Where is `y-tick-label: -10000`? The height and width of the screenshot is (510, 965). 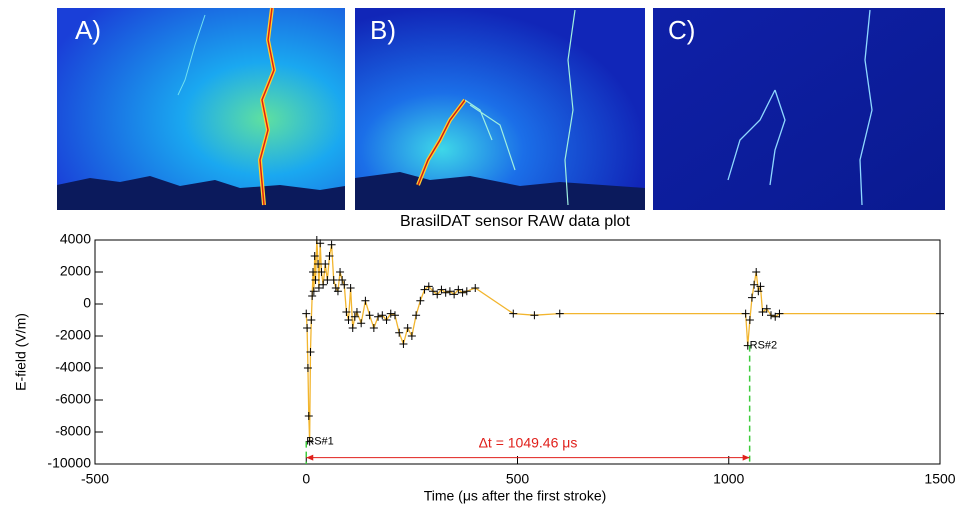
y-tick-label: -10000 is located at coordinates (69, 463).